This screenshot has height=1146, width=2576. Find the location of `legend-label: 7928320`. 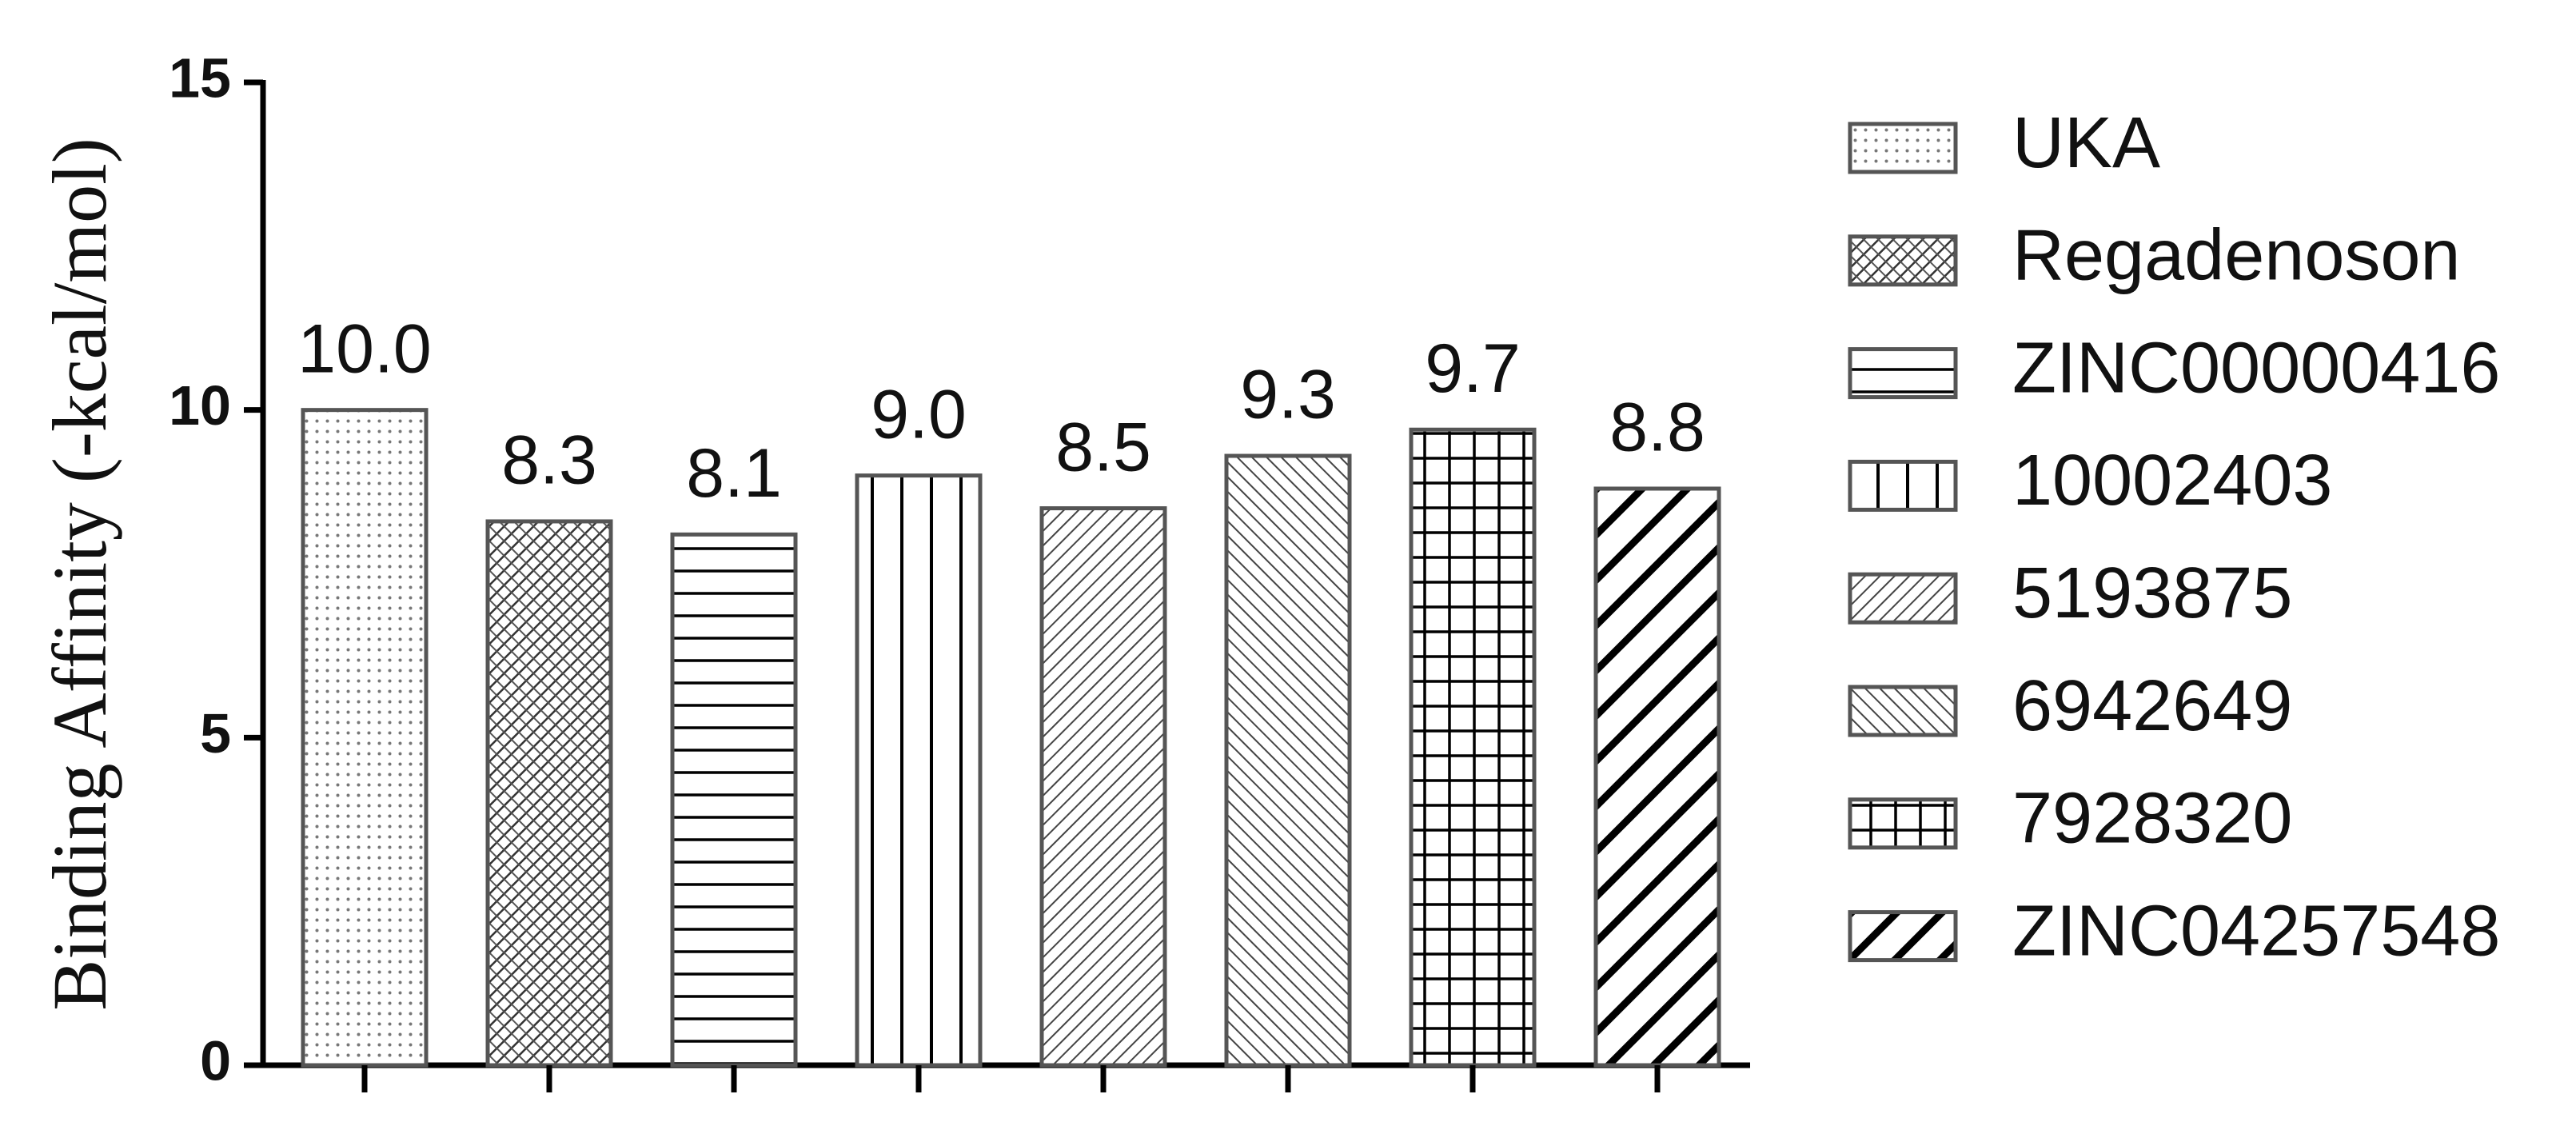

legend-label: 7928320 is located at coordinates (2152, 819).